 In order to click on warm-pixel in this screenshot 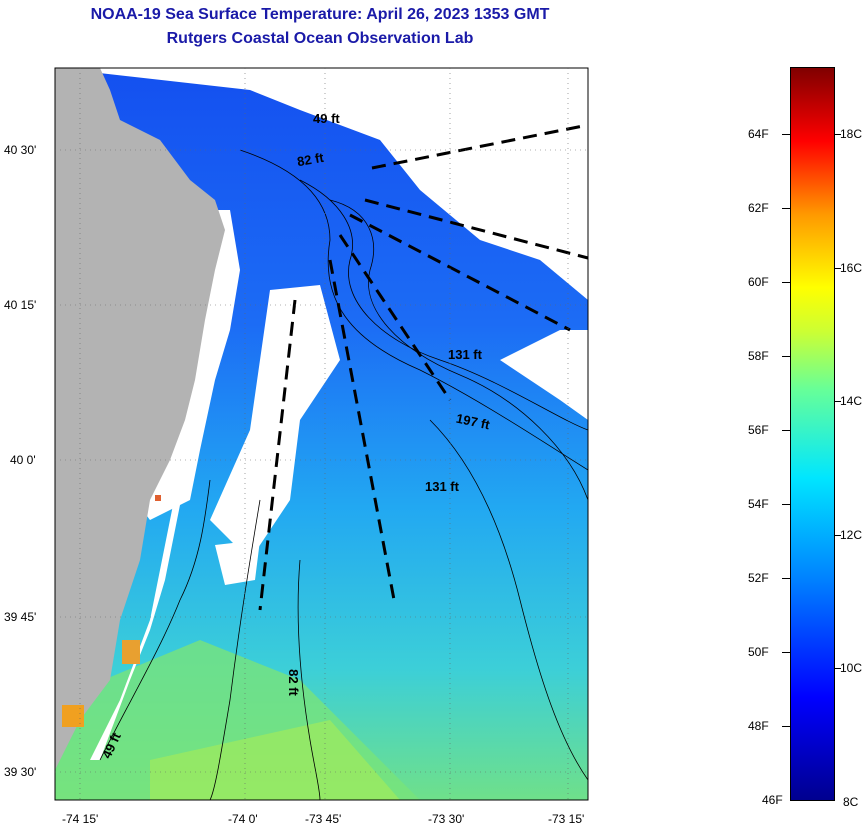, I will do `click(158, 498)`.